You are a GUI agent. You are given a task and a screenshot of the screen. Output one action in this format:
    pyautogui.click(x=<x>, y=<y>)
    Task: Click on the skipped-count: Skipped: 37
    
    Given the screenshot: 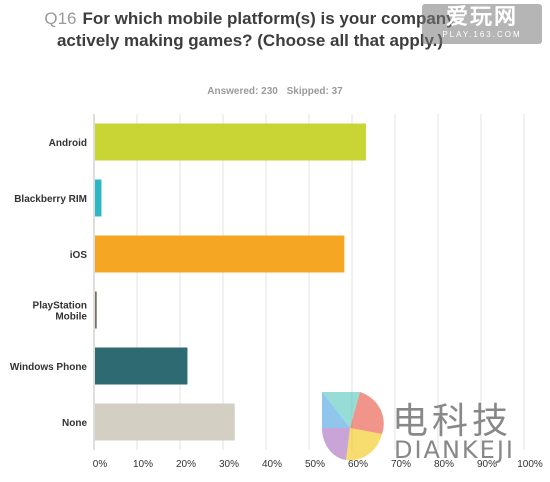 What is the action you would take?
    pyautogui.click(x=314, y=91)
    